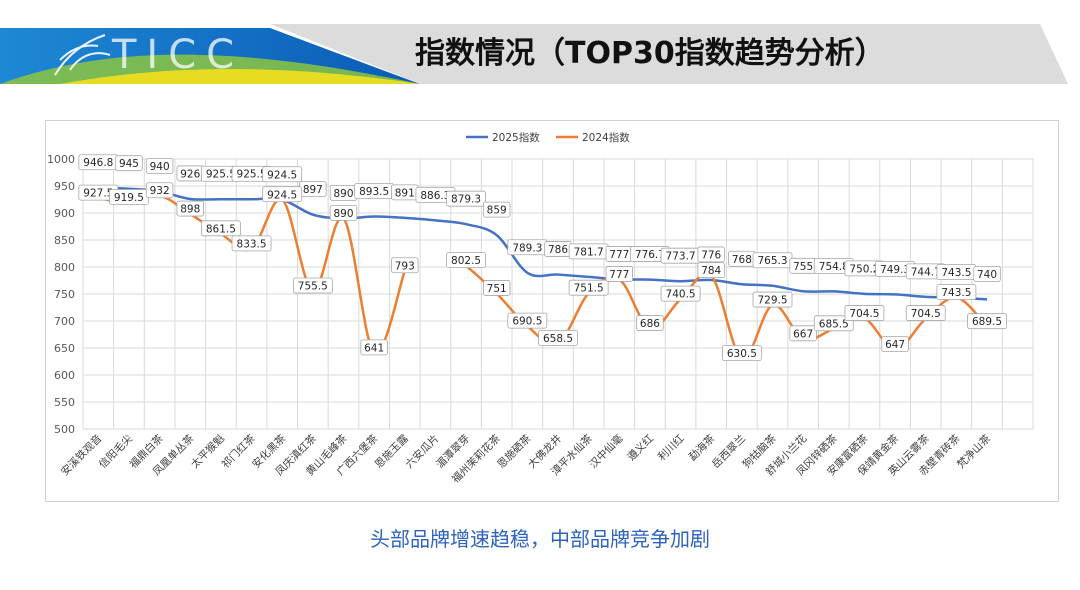 The image size is (1080, 590). I want to click on data-label-2025: 945, so click(129, 164).